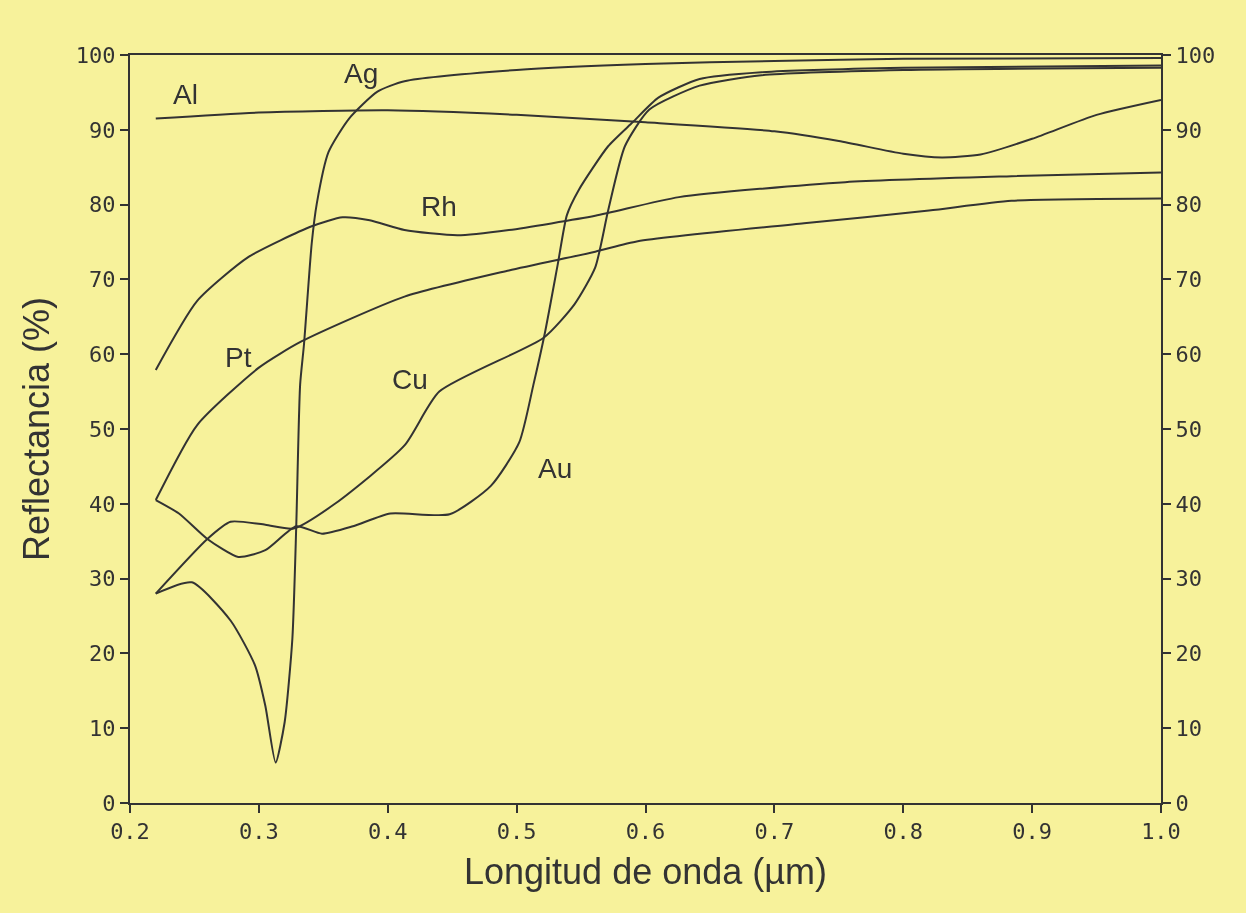 This screenshot has height=913, width=1246. What do you see at coordinates (185, 94) in the screenshot?
I see `series-label: Al` at bounding box center [185, 94].